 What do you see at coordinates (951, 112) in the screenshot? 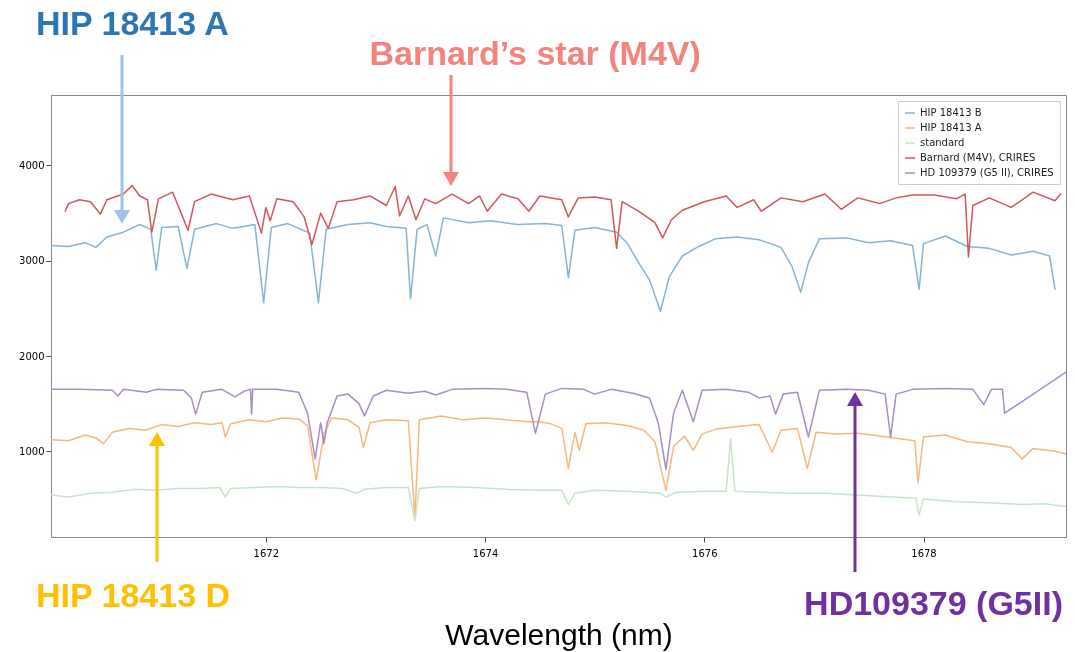
I see `legend-label: HIP 18413 B` at bounding box center [951, 112].